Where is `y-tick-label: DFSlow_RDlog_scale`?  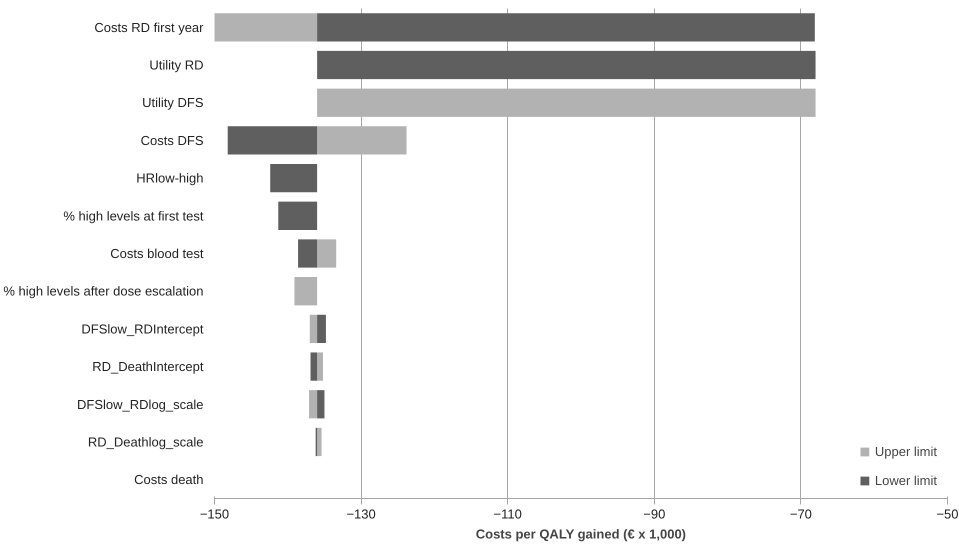 y-tick-label: DFSlow_RDlog_scale is located at coordinates (140, 404).